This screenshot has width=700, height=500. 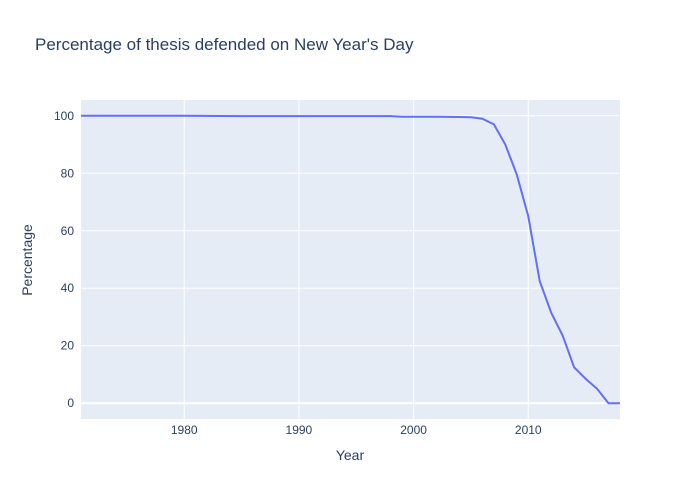 I want to click on y-tick-label: 40, so click(x=68, y=288).